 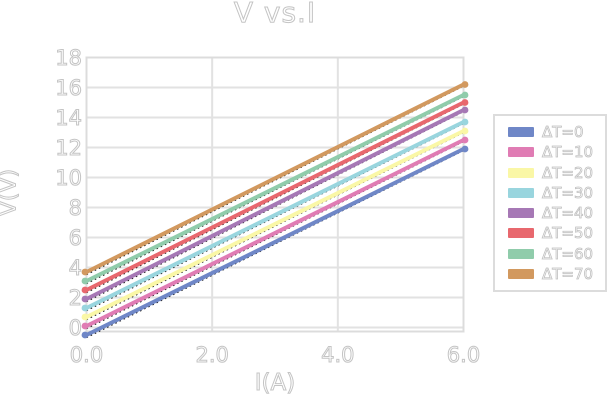 What do you see at coordinates (550, 203) in the screenshot?
I see `legend-box: ΔT=0 ΔT=10 ΔT=20 ΔT=30 ΔT=40 ΔT=50 ΔT=60 ΔT=70` at bounding box center [550, 203].